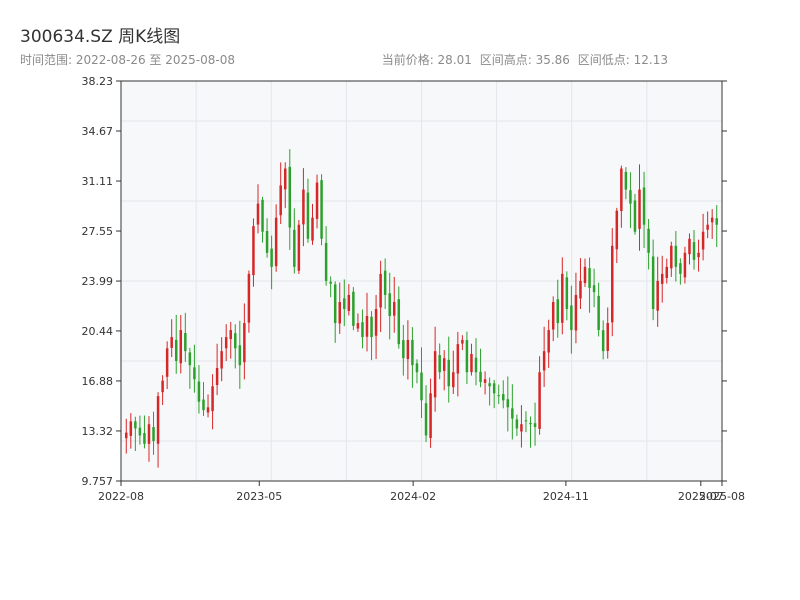 The width and height of the screenshot is (800, 600). I want to click on y-tick-label: 38.23, so click(98, 81).